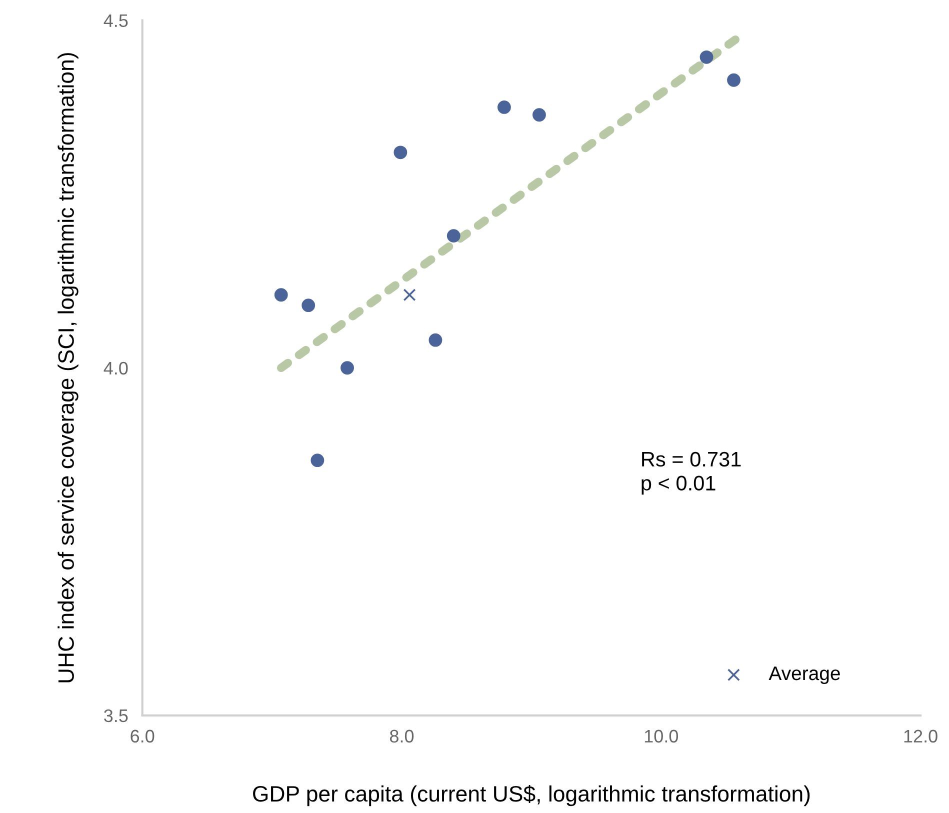 The image size is (949, 813). Describe the element at coordinates (921, 736) in the screenshot. I see `x-tick-label: 12.0` at that location.